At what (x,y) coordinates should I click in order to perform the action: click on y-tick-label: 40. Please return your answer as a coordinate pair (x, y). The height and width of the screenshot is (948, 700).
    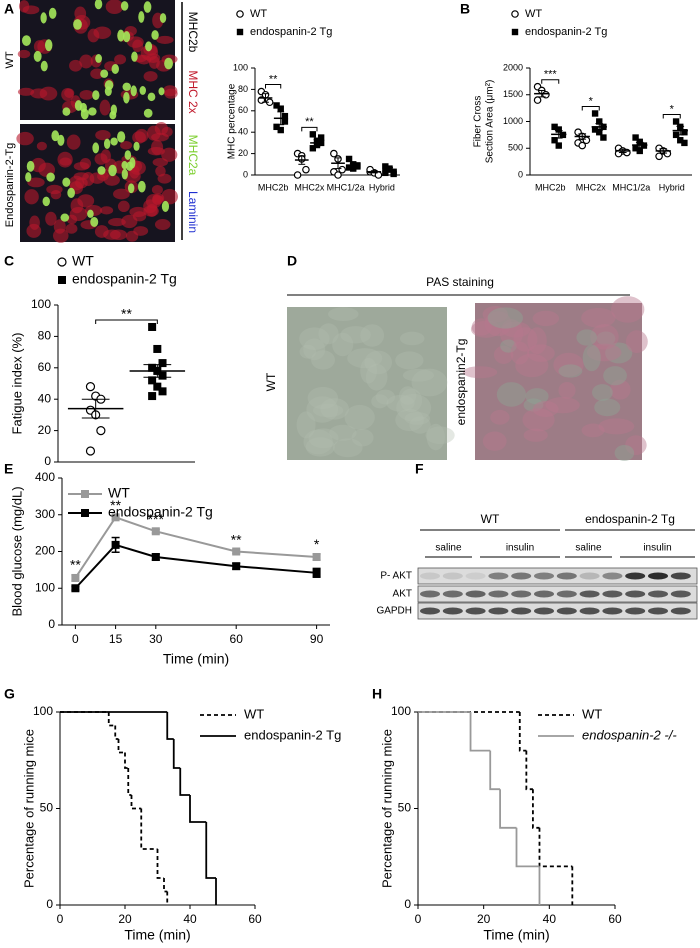
    Looking at the image, I should click on (45, 398).